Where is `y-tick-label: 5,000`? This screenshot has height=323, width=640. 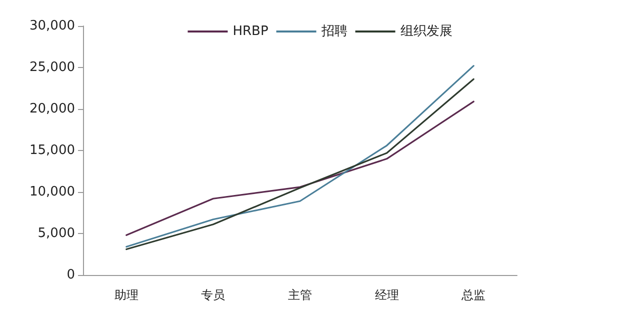
y-tick-label: 5,000 is located at coordinates (56, 233).